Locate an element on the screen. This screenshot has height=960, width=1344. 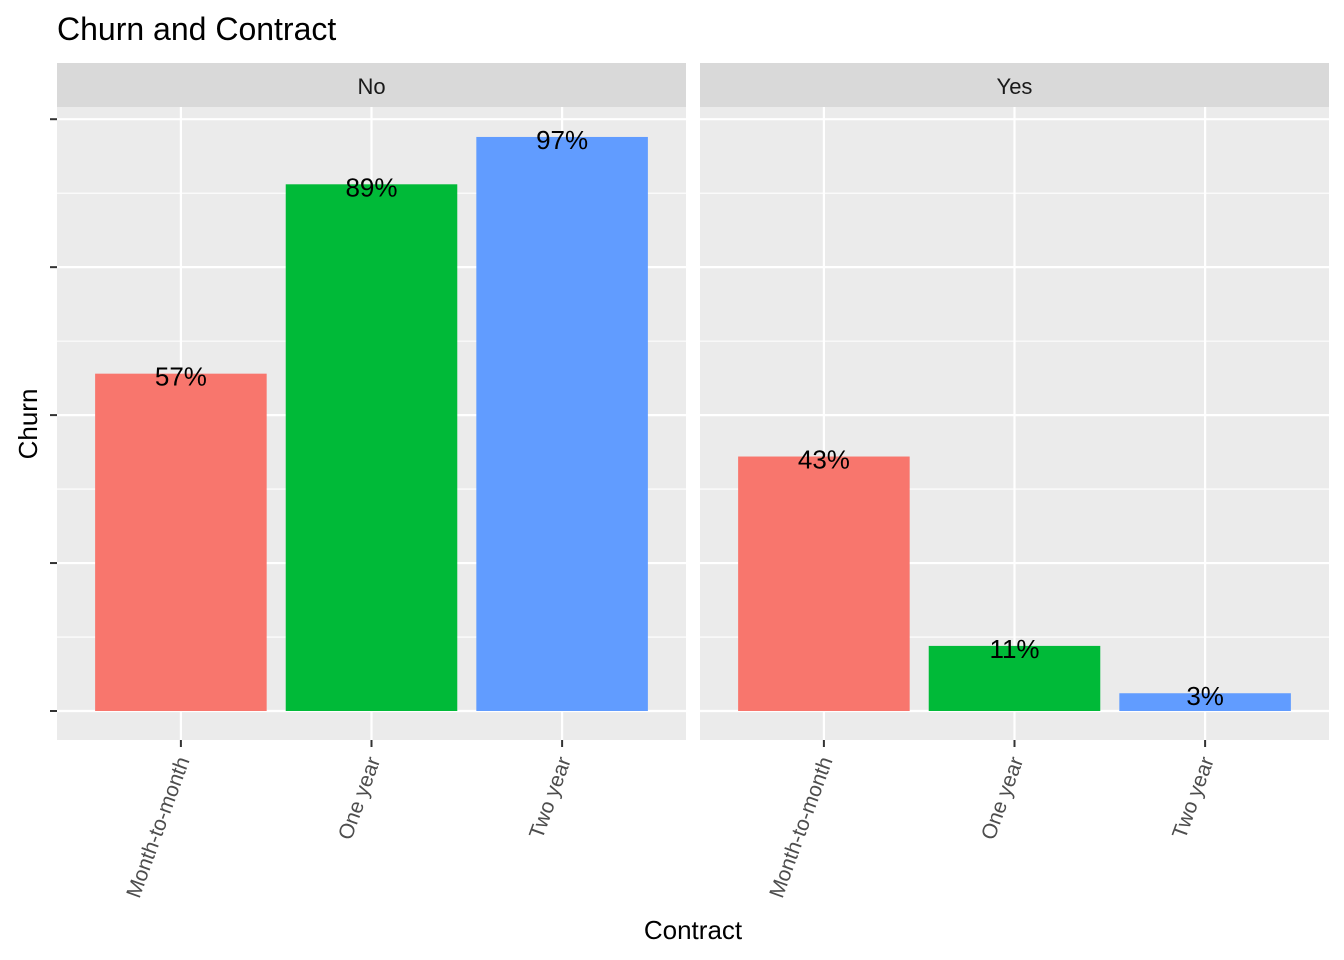
bar-no-one-year is located at coordinates (371, 448).